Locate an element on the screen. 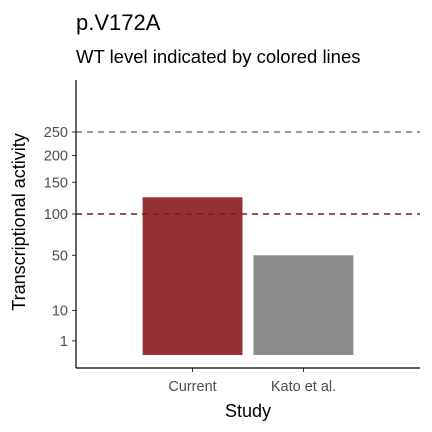 The image size is (432, 432). y-tick-label: 50 is located at coordinates (60, 256).